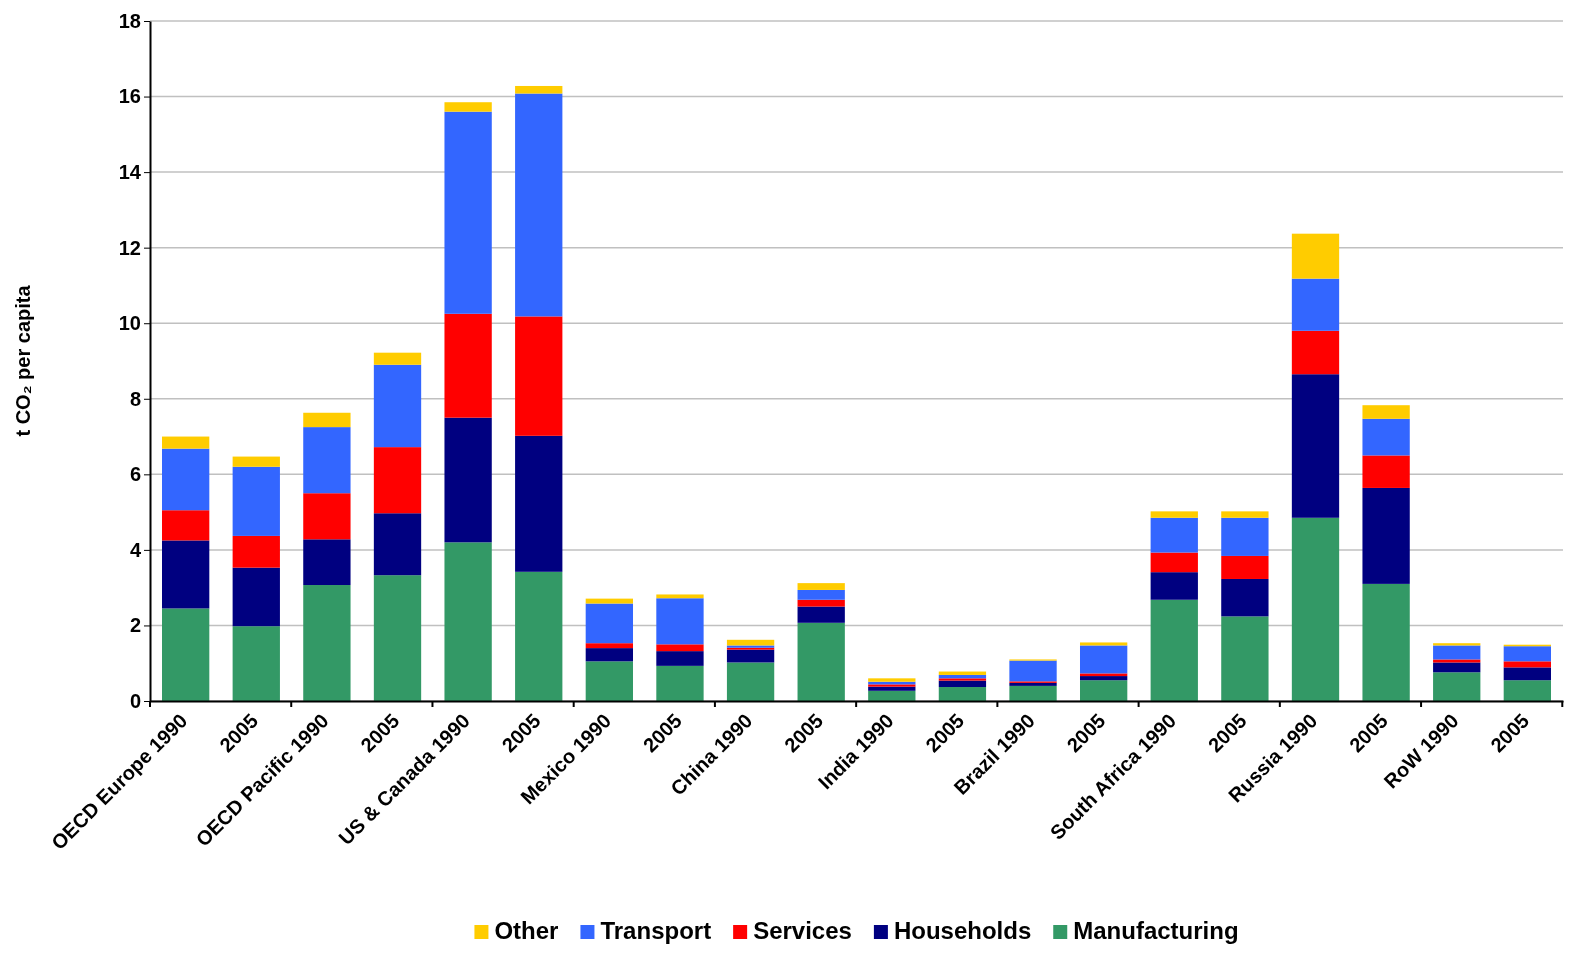 The image size is (1583, 953). What do you see at coordinates (135, 474) in the screenshot?
I see `y-tick-label: 6` at bounding box center [135, 474].